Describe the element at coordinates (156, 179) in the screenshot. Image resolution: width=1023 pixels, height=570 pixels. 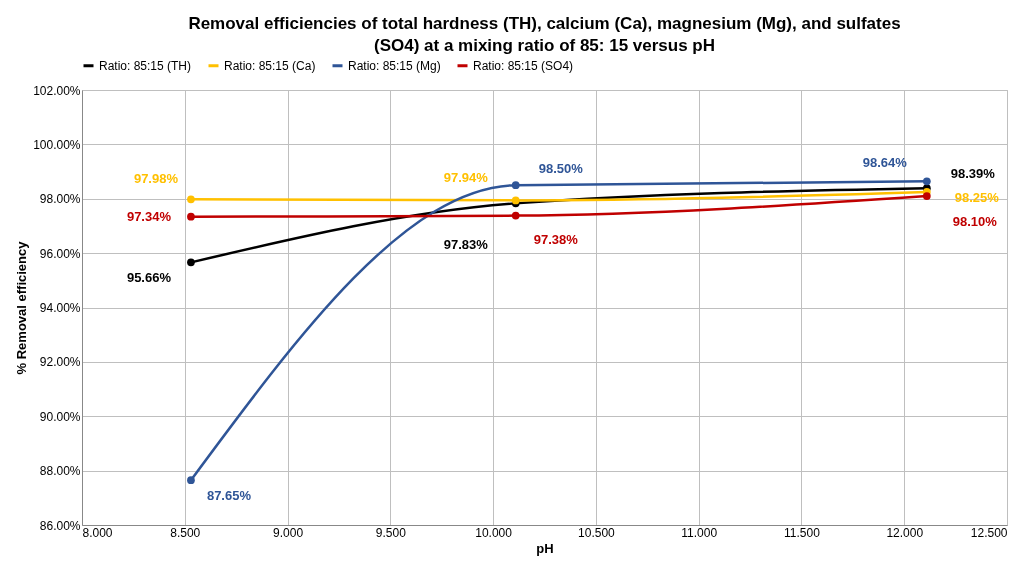
I see `data-label: 97.98%` at that location.